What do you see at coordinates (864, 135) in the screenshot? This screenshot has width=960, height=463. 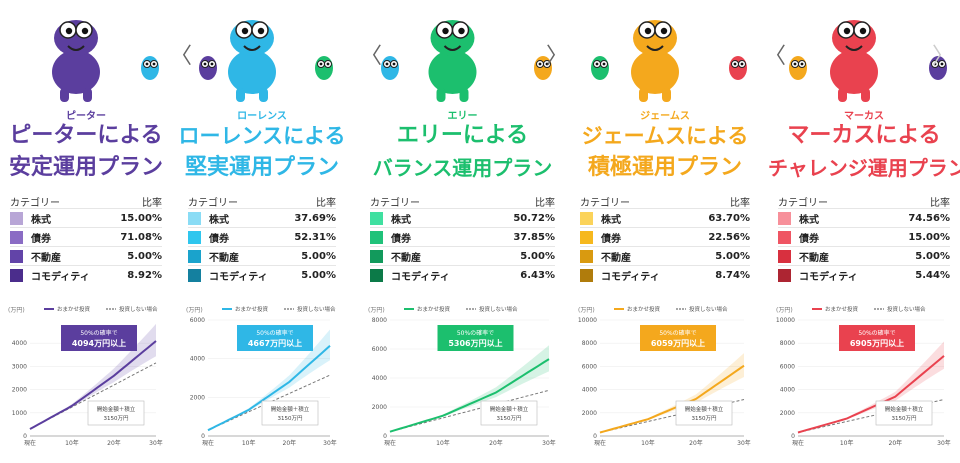 I see `plan-title-line1: マーカスによる` at bounding box center [864, 135].